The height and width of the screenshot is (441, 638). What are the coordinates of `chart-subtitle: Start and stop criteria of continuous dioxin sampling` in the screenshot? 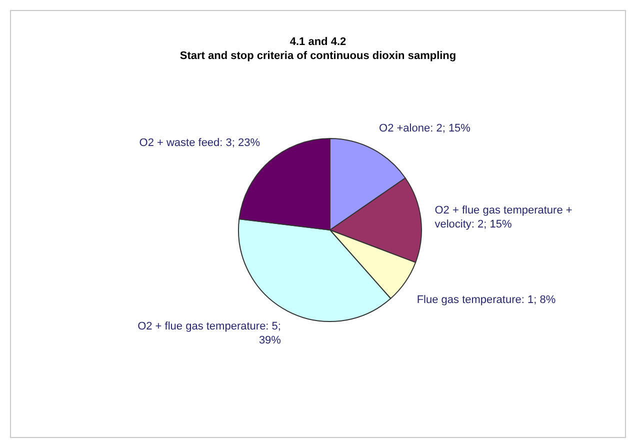 It's located at (318, 56).